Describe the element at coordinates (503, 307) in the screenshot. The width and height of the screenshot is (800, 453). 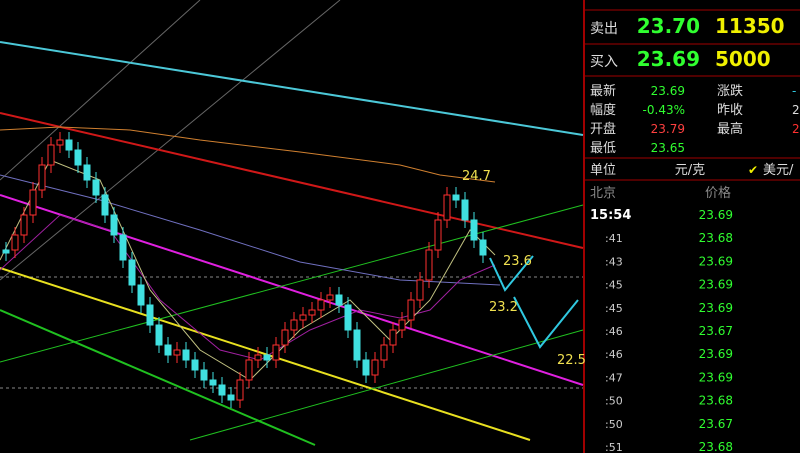
I see `annotation: 23.2` at that location.